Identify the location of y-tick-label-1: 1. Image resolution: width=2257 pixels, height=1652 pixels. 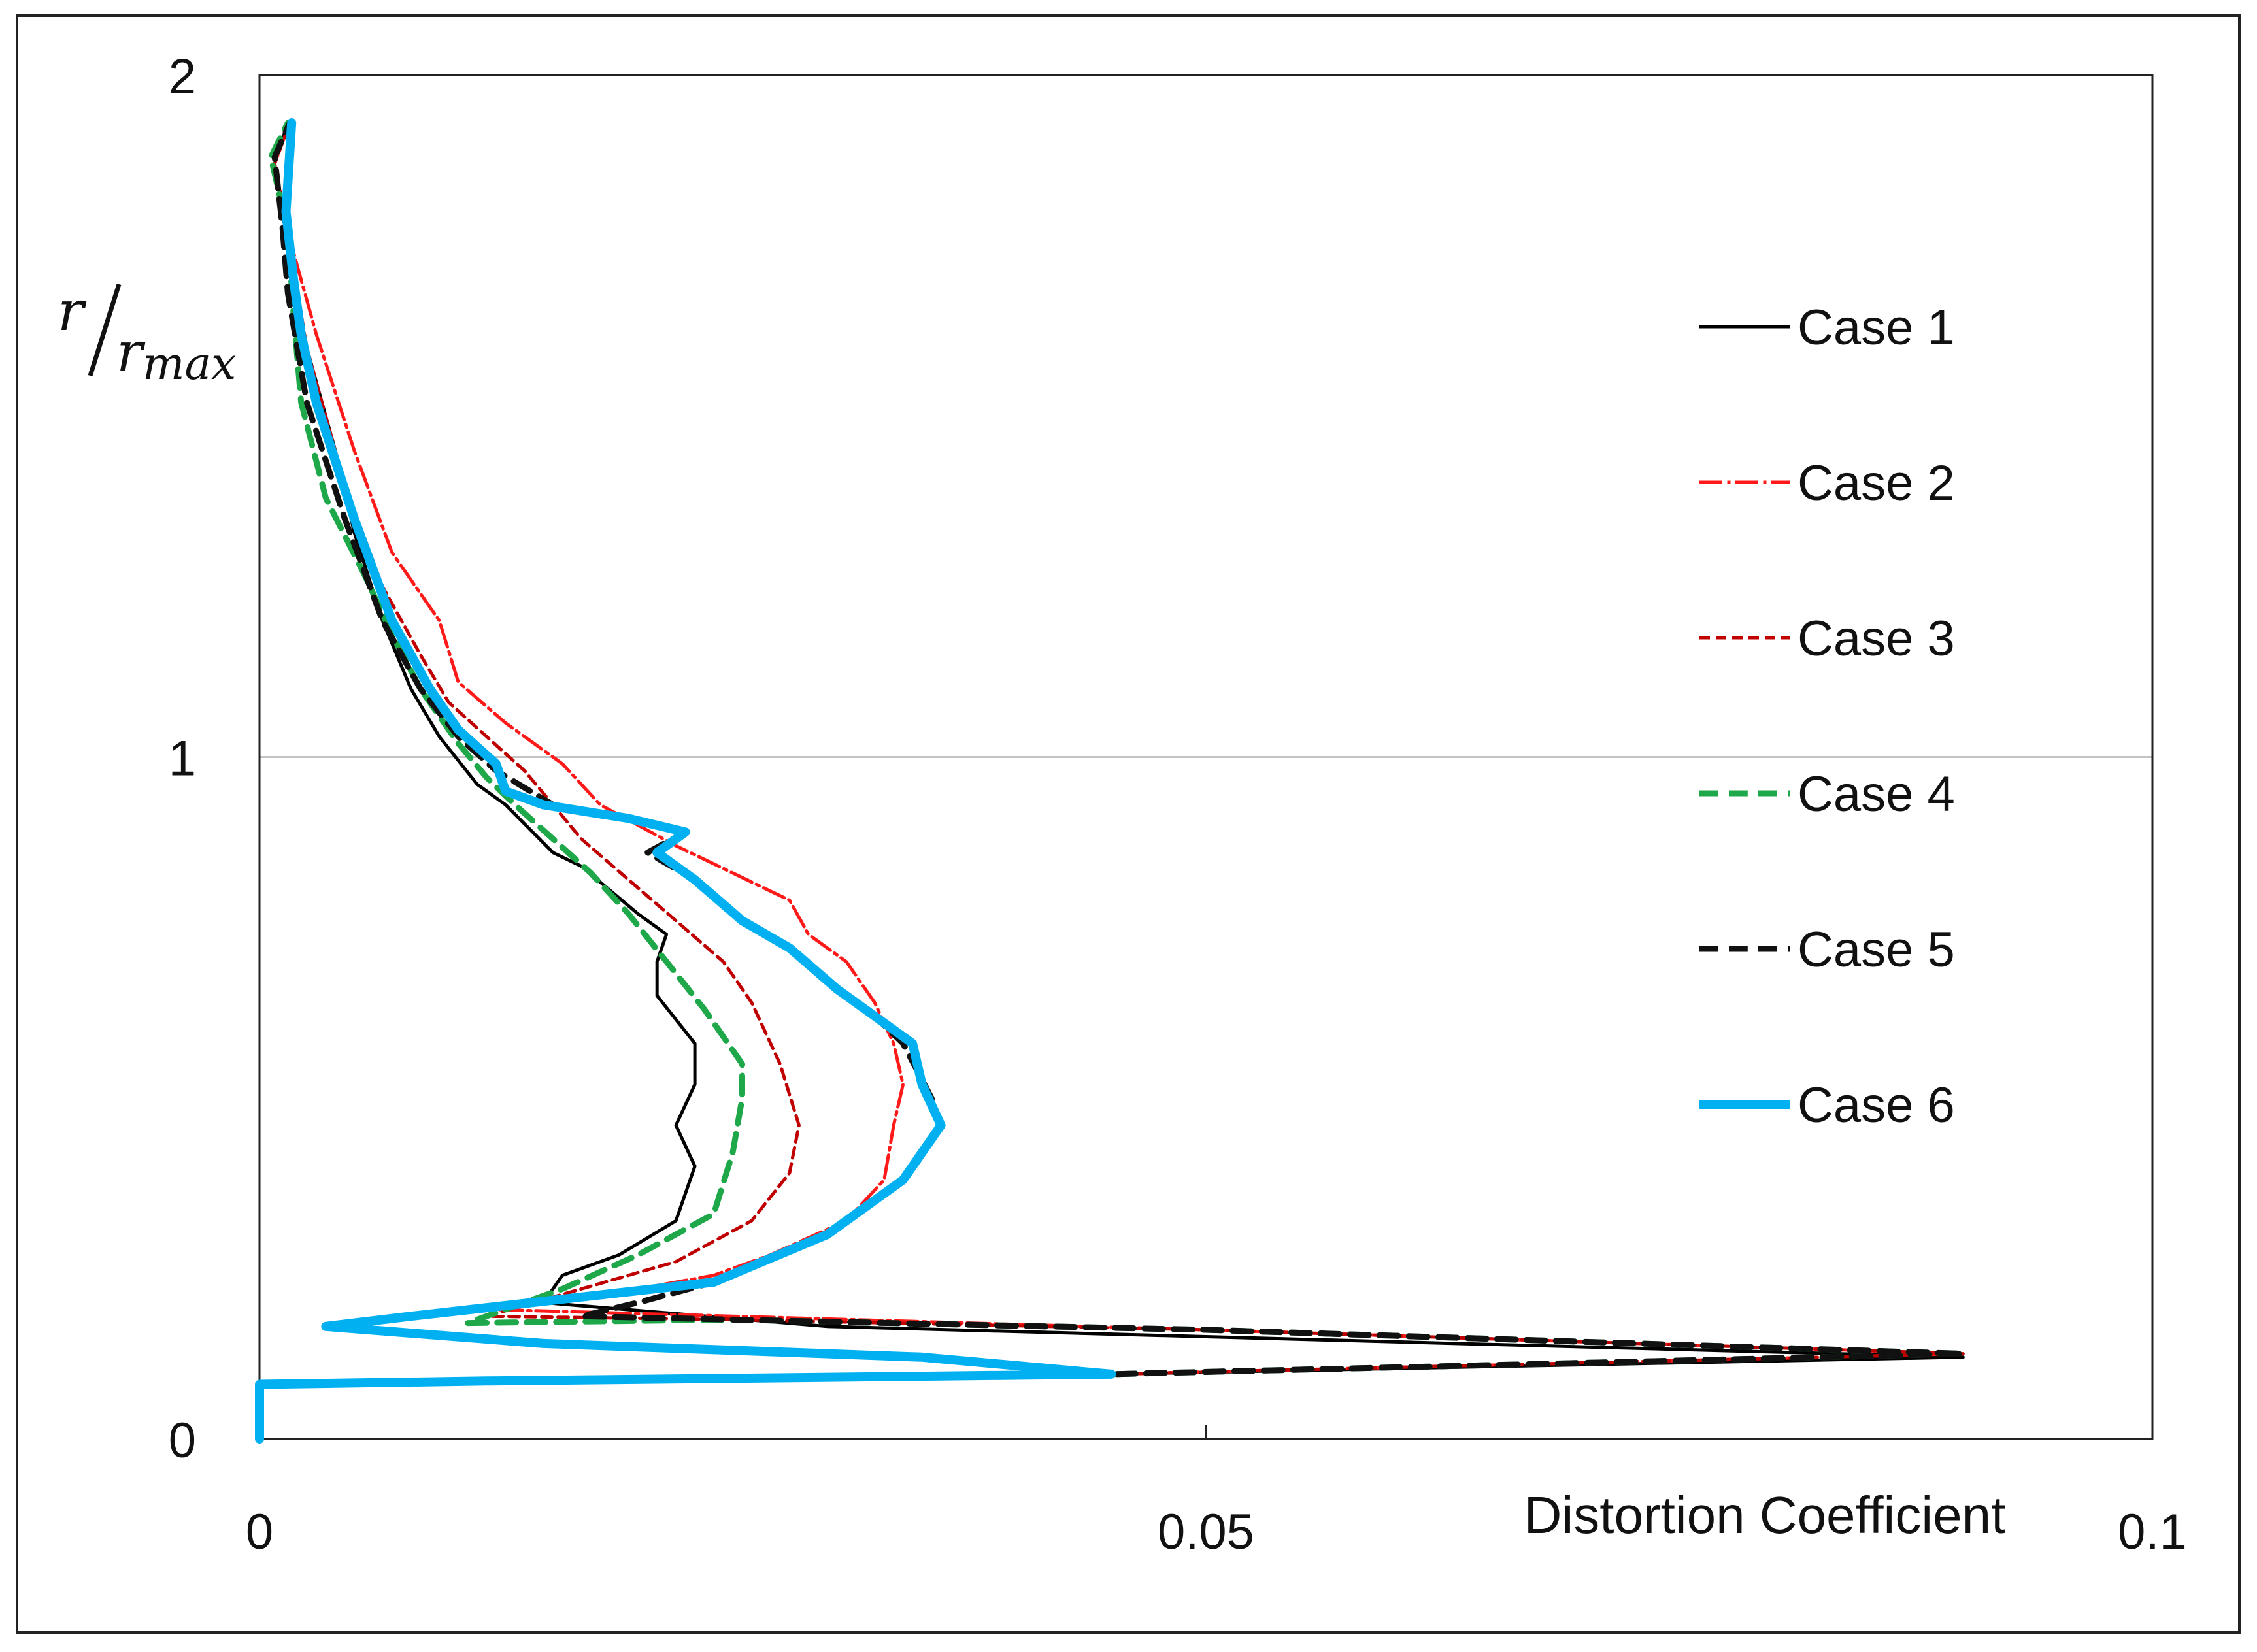
(182, 759).